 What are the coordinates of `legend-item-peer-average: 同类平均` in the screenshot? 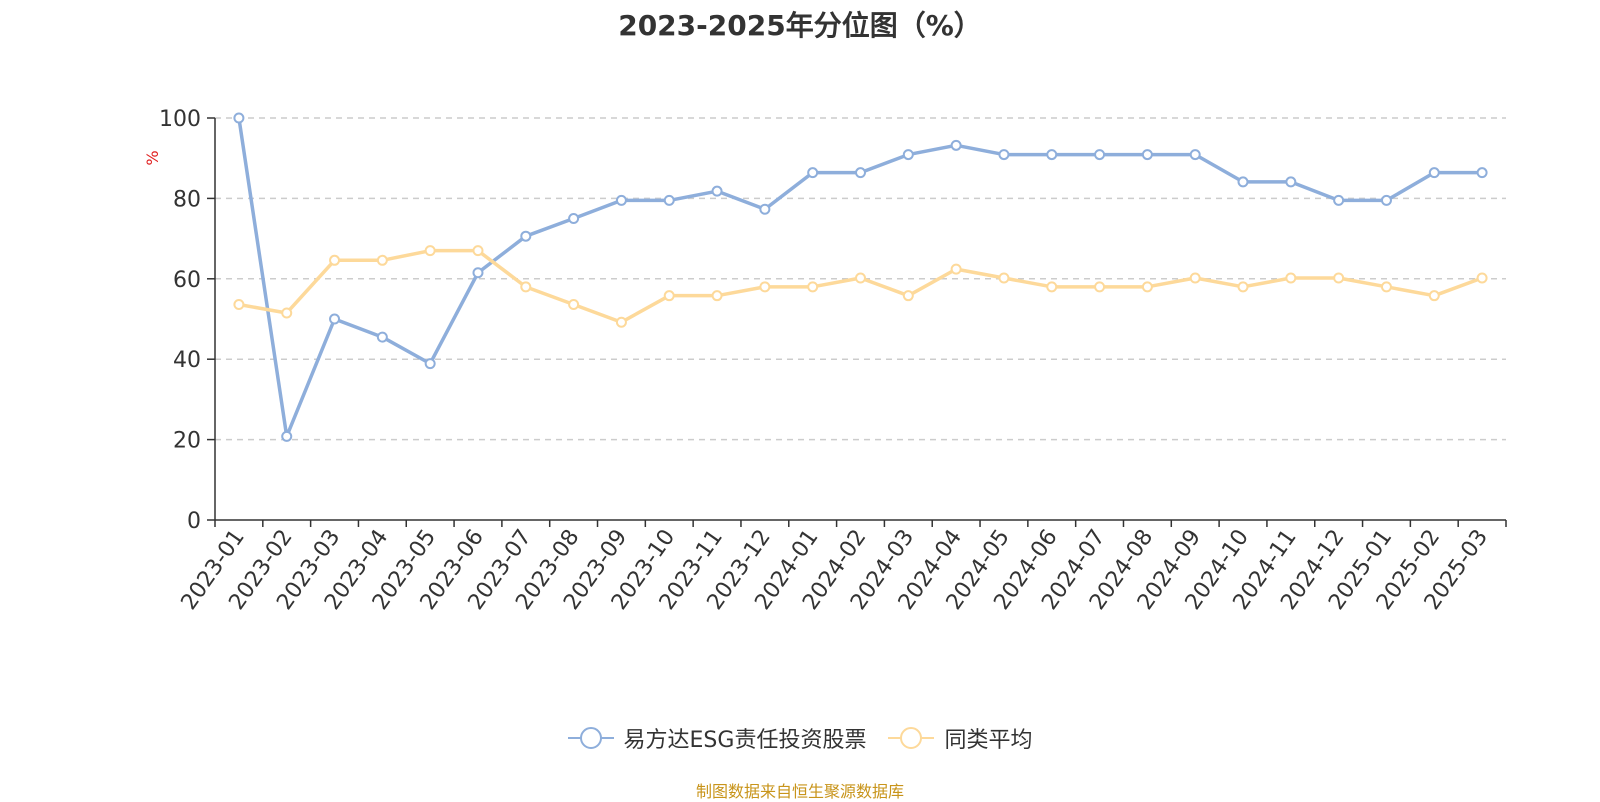 It's located at (960, 738).